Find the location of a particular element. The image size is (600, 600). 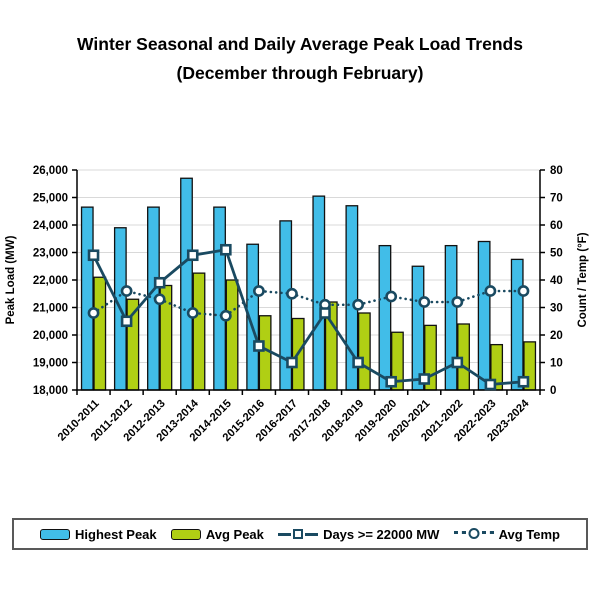

line-square-marker-icon is located at coordinates (298, 534).